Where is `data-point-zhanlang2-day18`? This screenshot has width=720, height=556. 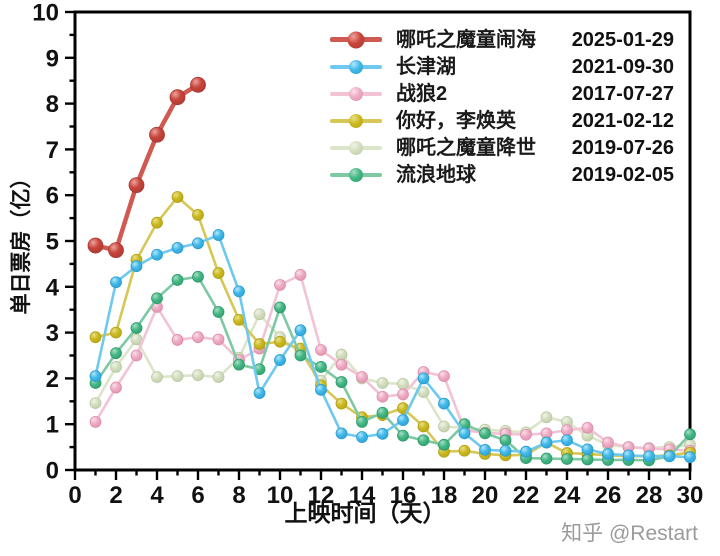
data-point-zhanlang2-day18 is located at coordinates (444, 376).